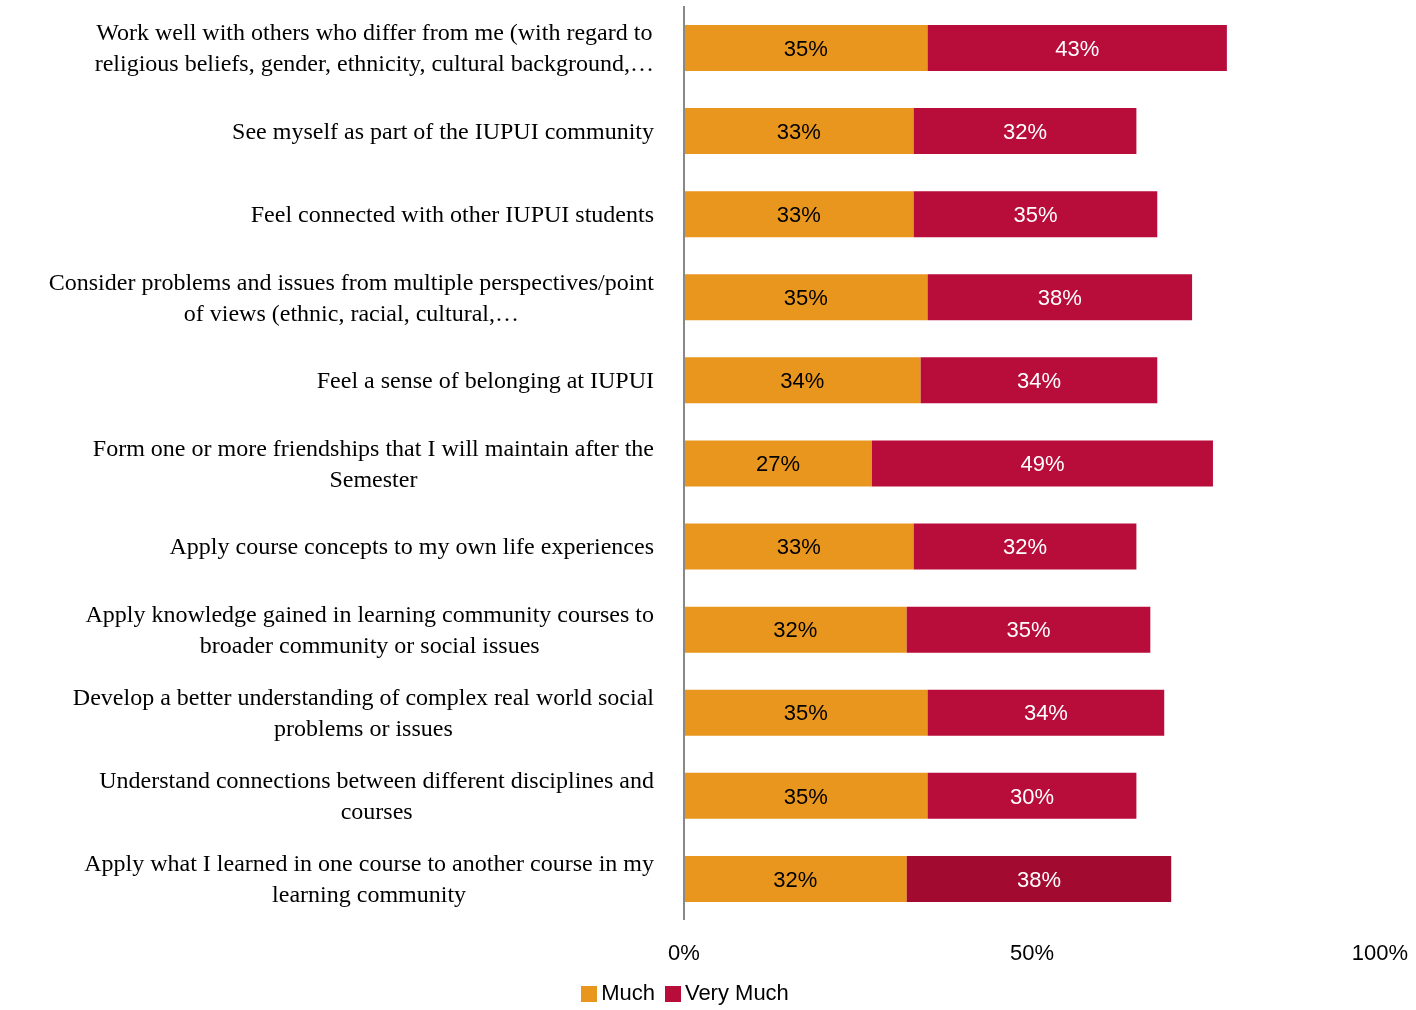  I want to click on legend-label: Much, so click(628, 992).